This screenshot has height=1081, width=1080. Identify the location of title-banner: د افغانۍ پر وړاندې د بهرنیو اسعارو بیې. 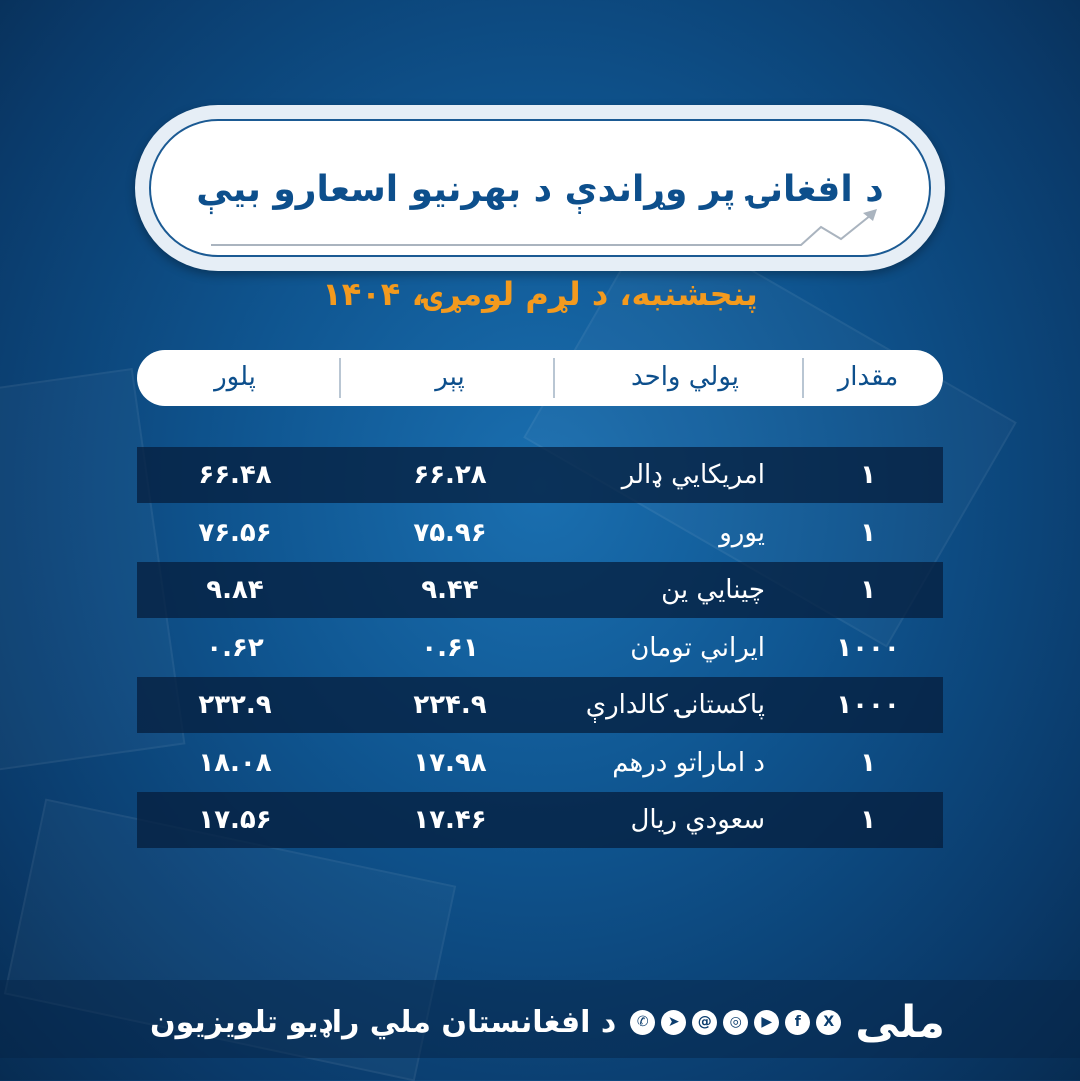
(540, 188).